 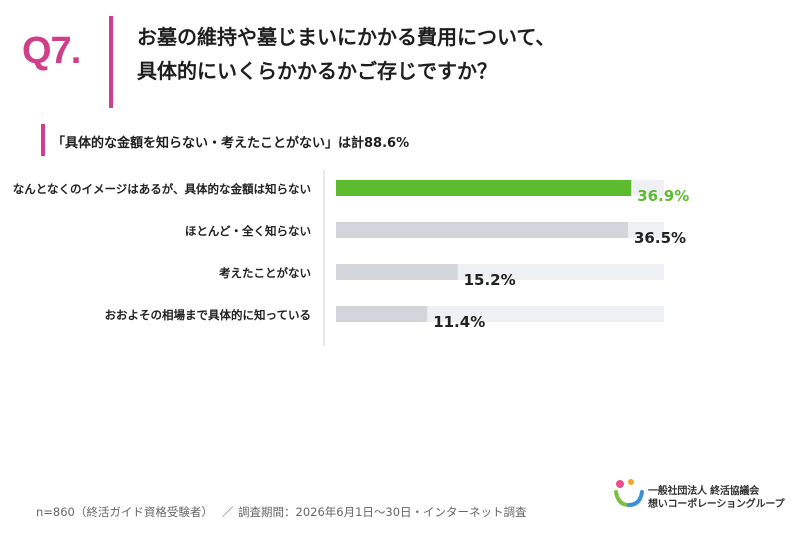 What do you see at coordinates (663, 196) in the screenshot?
I see `value-label: 36.9%` at bounding box center [663, 196].